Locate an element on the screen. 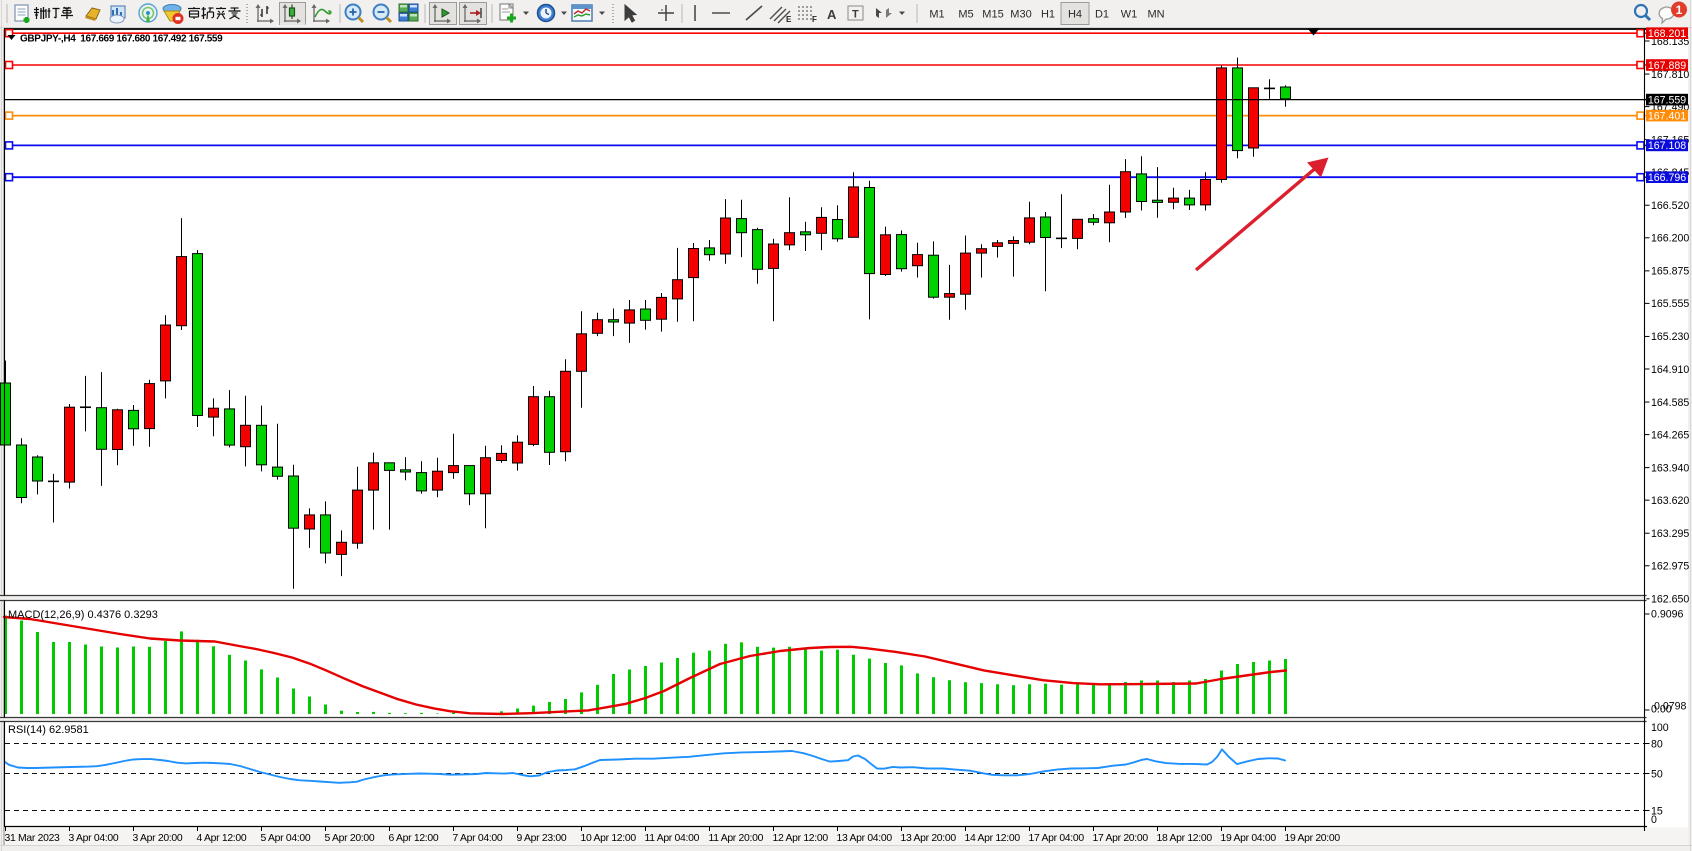  svg-text: 50 is located at coordinates (1657, 774).